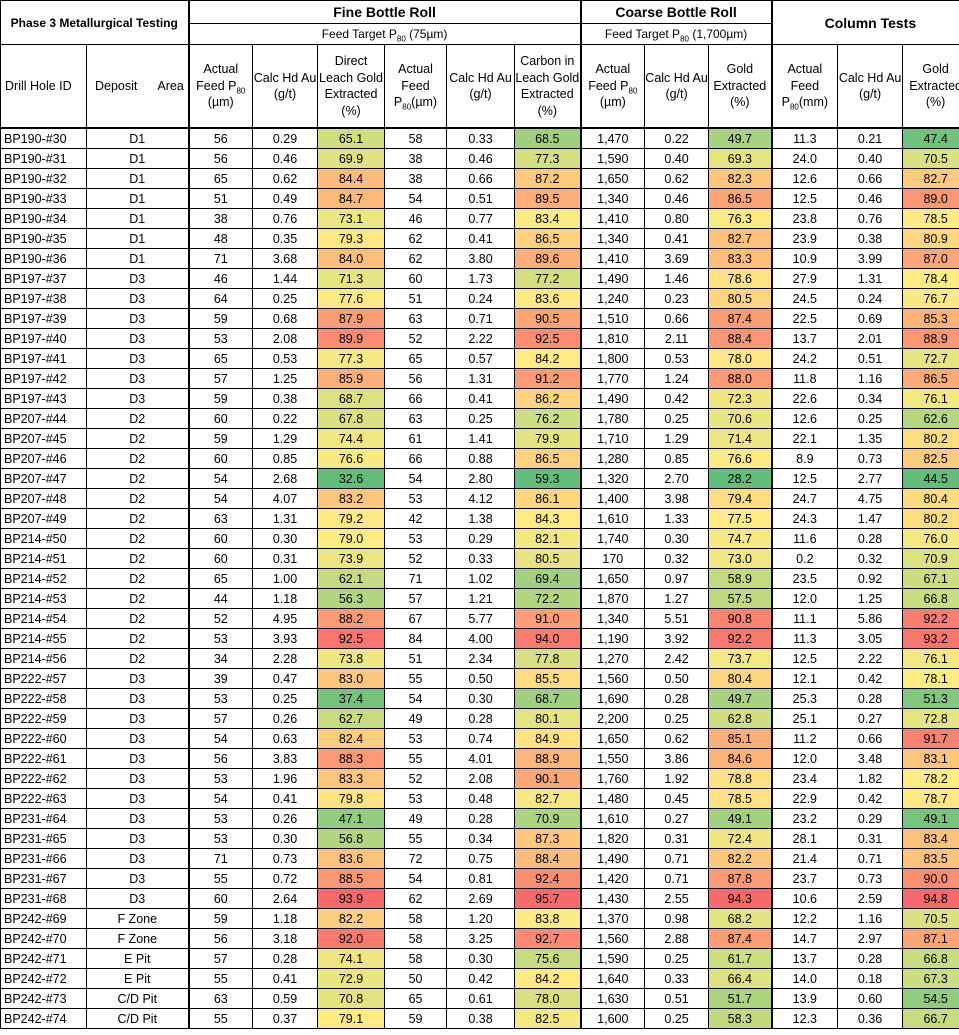  Describe the element at coordinates (870, 578) in the screenshot. I see `column-calc-hd-cell: 0.92` at that location.